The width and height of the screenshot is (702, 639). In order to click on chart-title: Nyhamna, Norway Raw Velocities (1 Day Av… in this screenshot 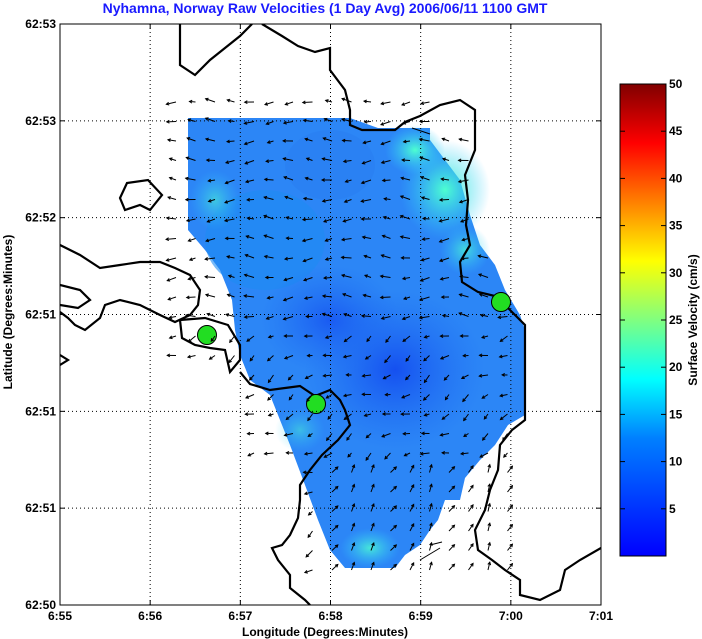, I will do `click(325, 8)`.